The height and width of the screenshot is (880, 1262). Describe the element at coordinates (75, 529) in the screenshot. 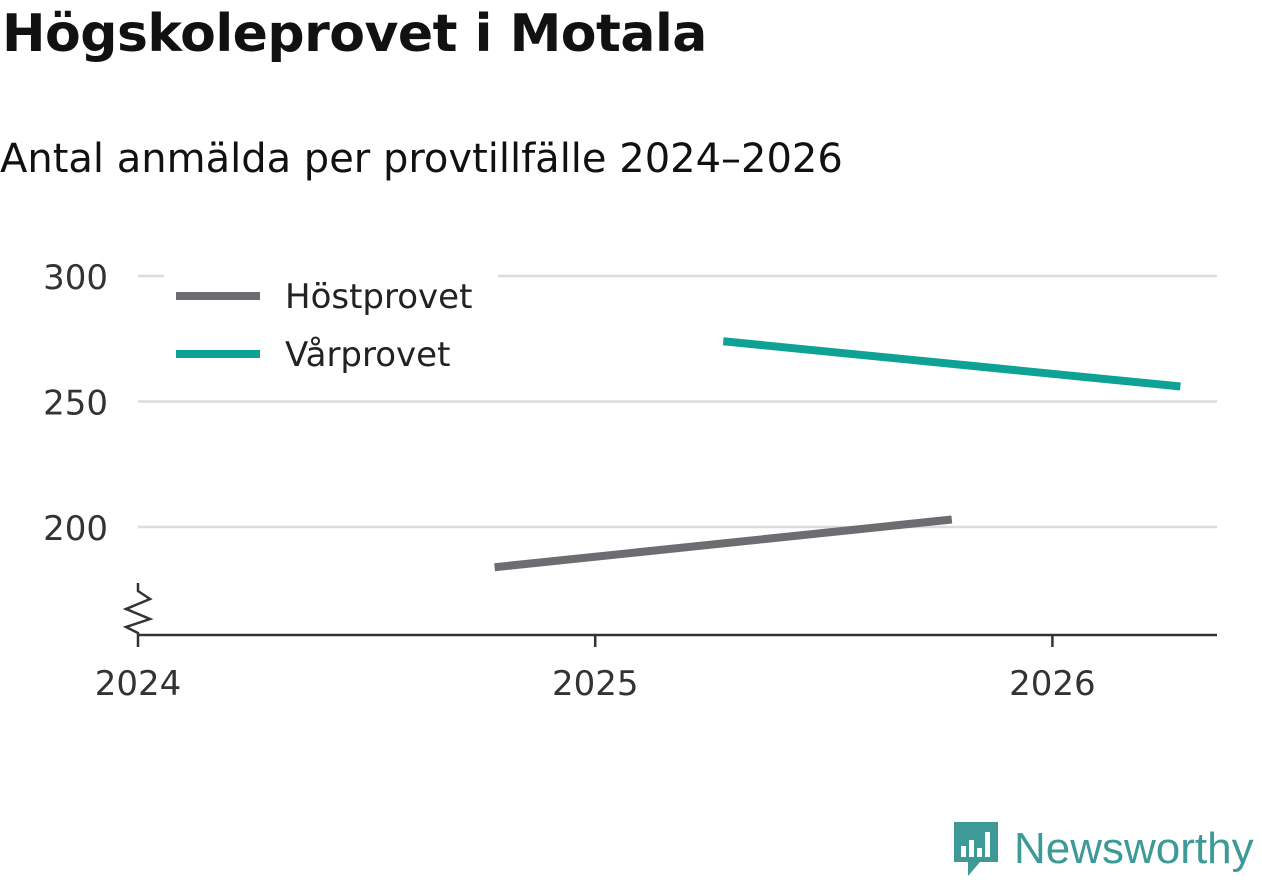

I see `y-tick-label-200: 200` at that location.